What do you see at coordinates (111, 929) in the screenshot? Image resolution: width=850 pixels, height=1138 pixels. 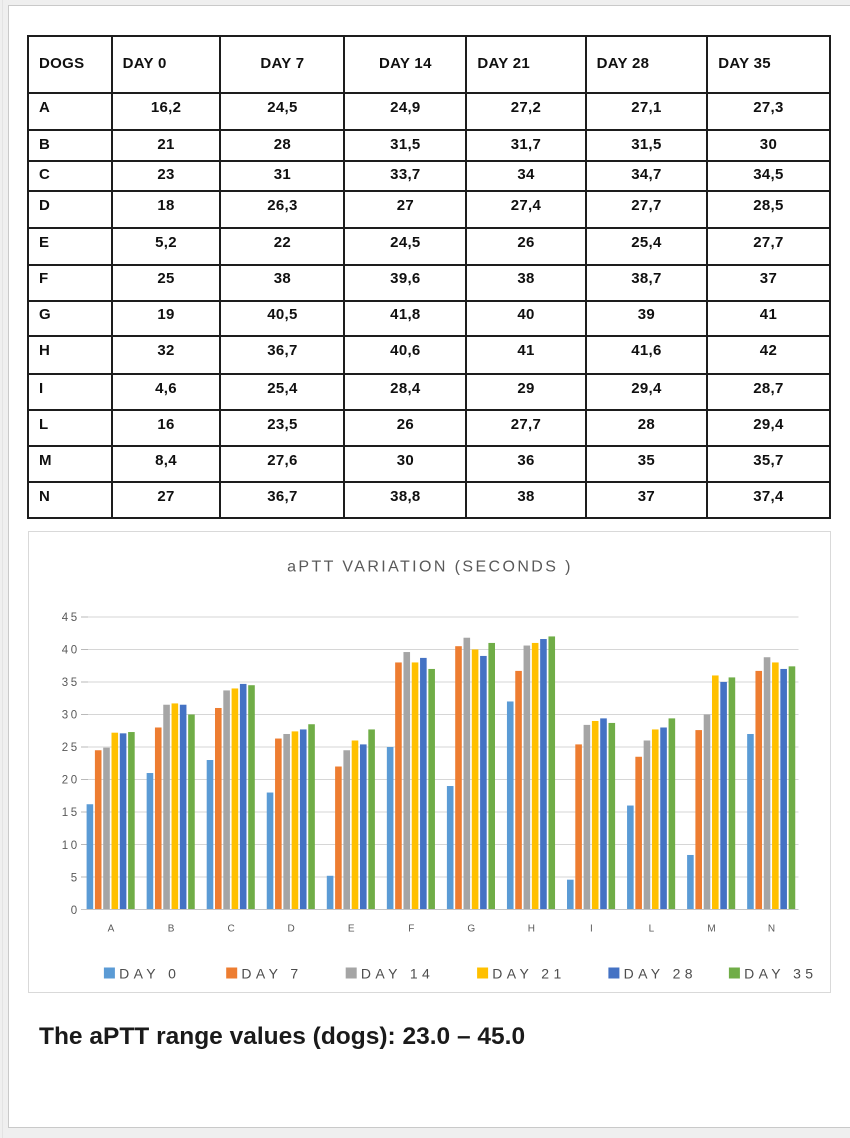 I see `svg-text: A` at bounding box center [111, 929].